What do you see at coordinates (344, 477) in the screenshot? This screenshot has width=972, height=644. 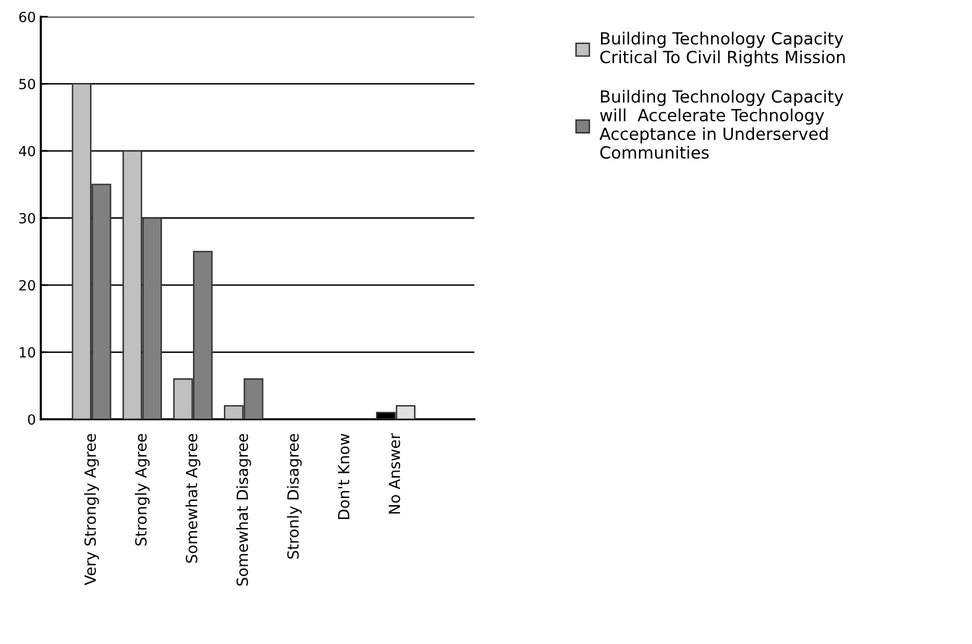 I see `x-tick-label: Don't Know` at bounding box center [344, 477].